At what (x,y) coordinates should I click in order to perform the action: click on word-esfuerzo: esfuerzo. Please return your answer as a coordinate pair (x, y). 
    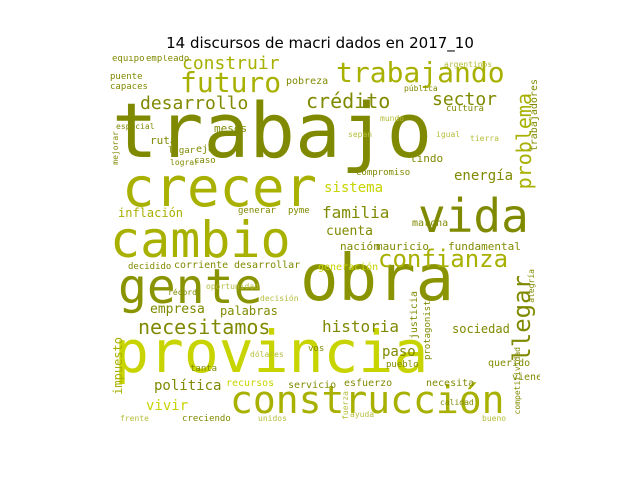
    Looking at the image, I should click on (368, 383).